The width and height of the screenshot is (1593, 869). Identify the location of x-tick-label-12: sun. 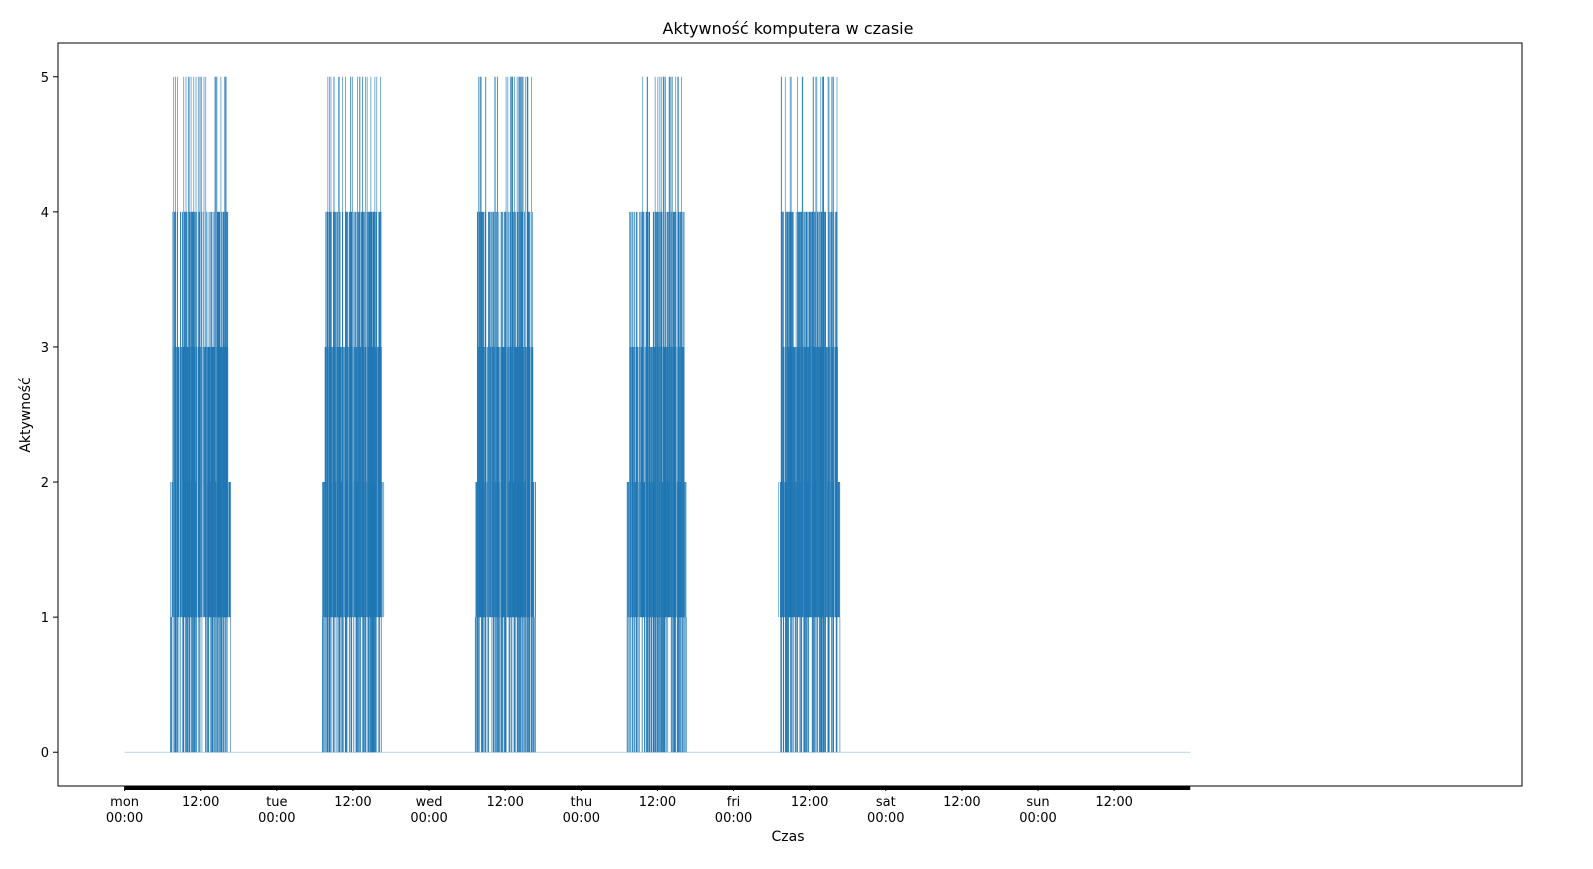
(1037, 802).